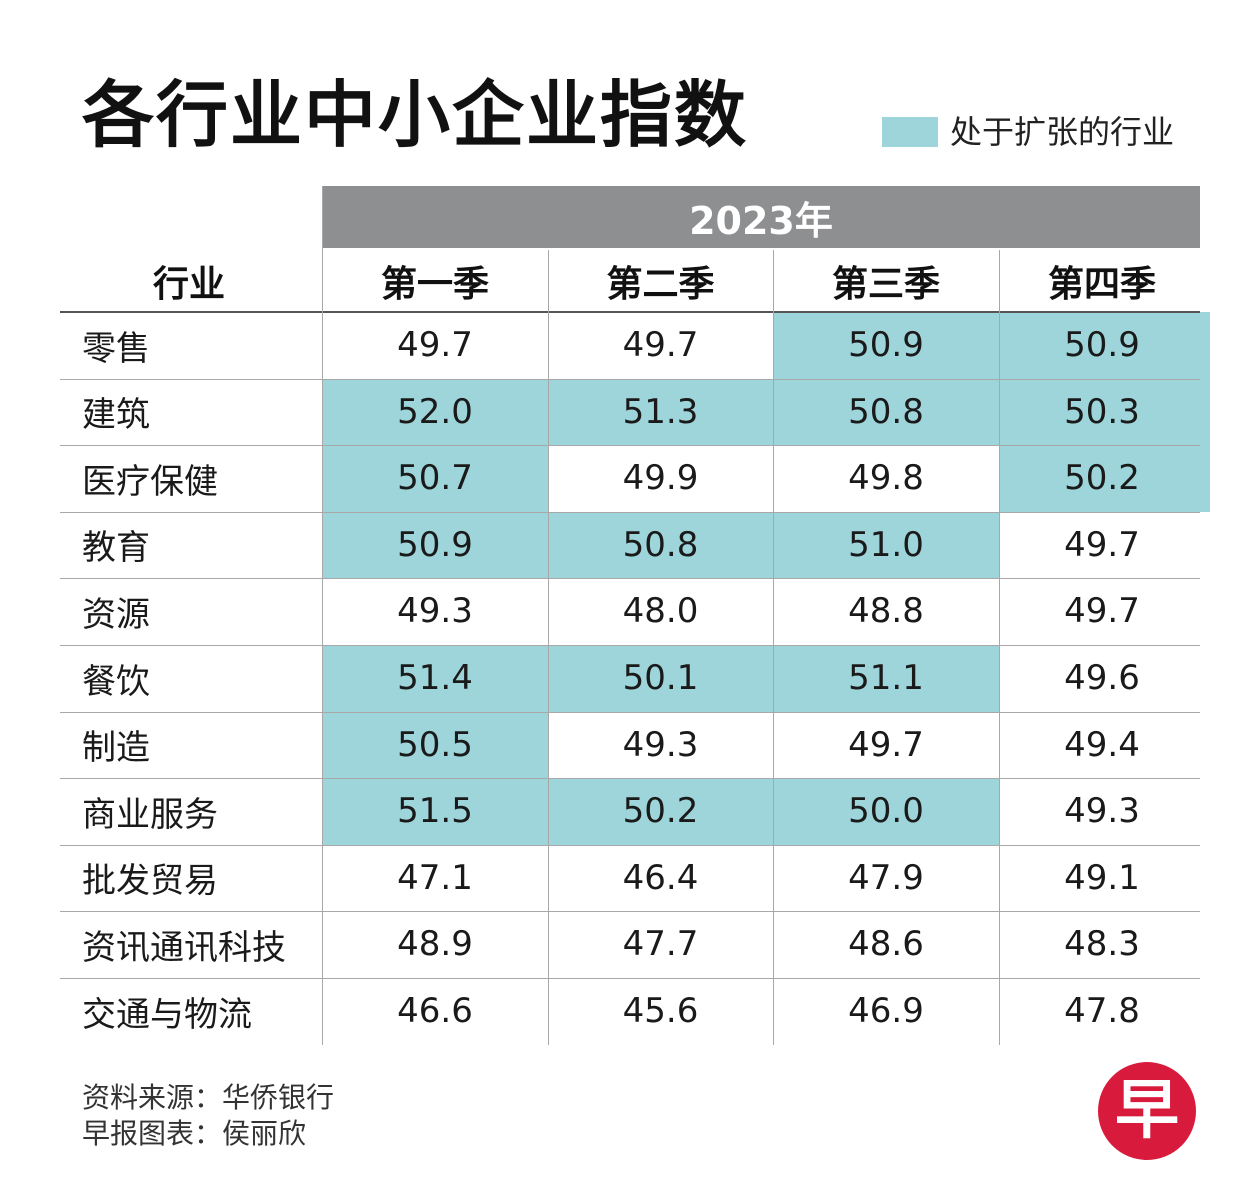 The image size is (1251, 1202). What do you see at coordinates (1102, 678) in the screenshot?
I see `index-value: 49.6` at bounding box center [1102, 678].